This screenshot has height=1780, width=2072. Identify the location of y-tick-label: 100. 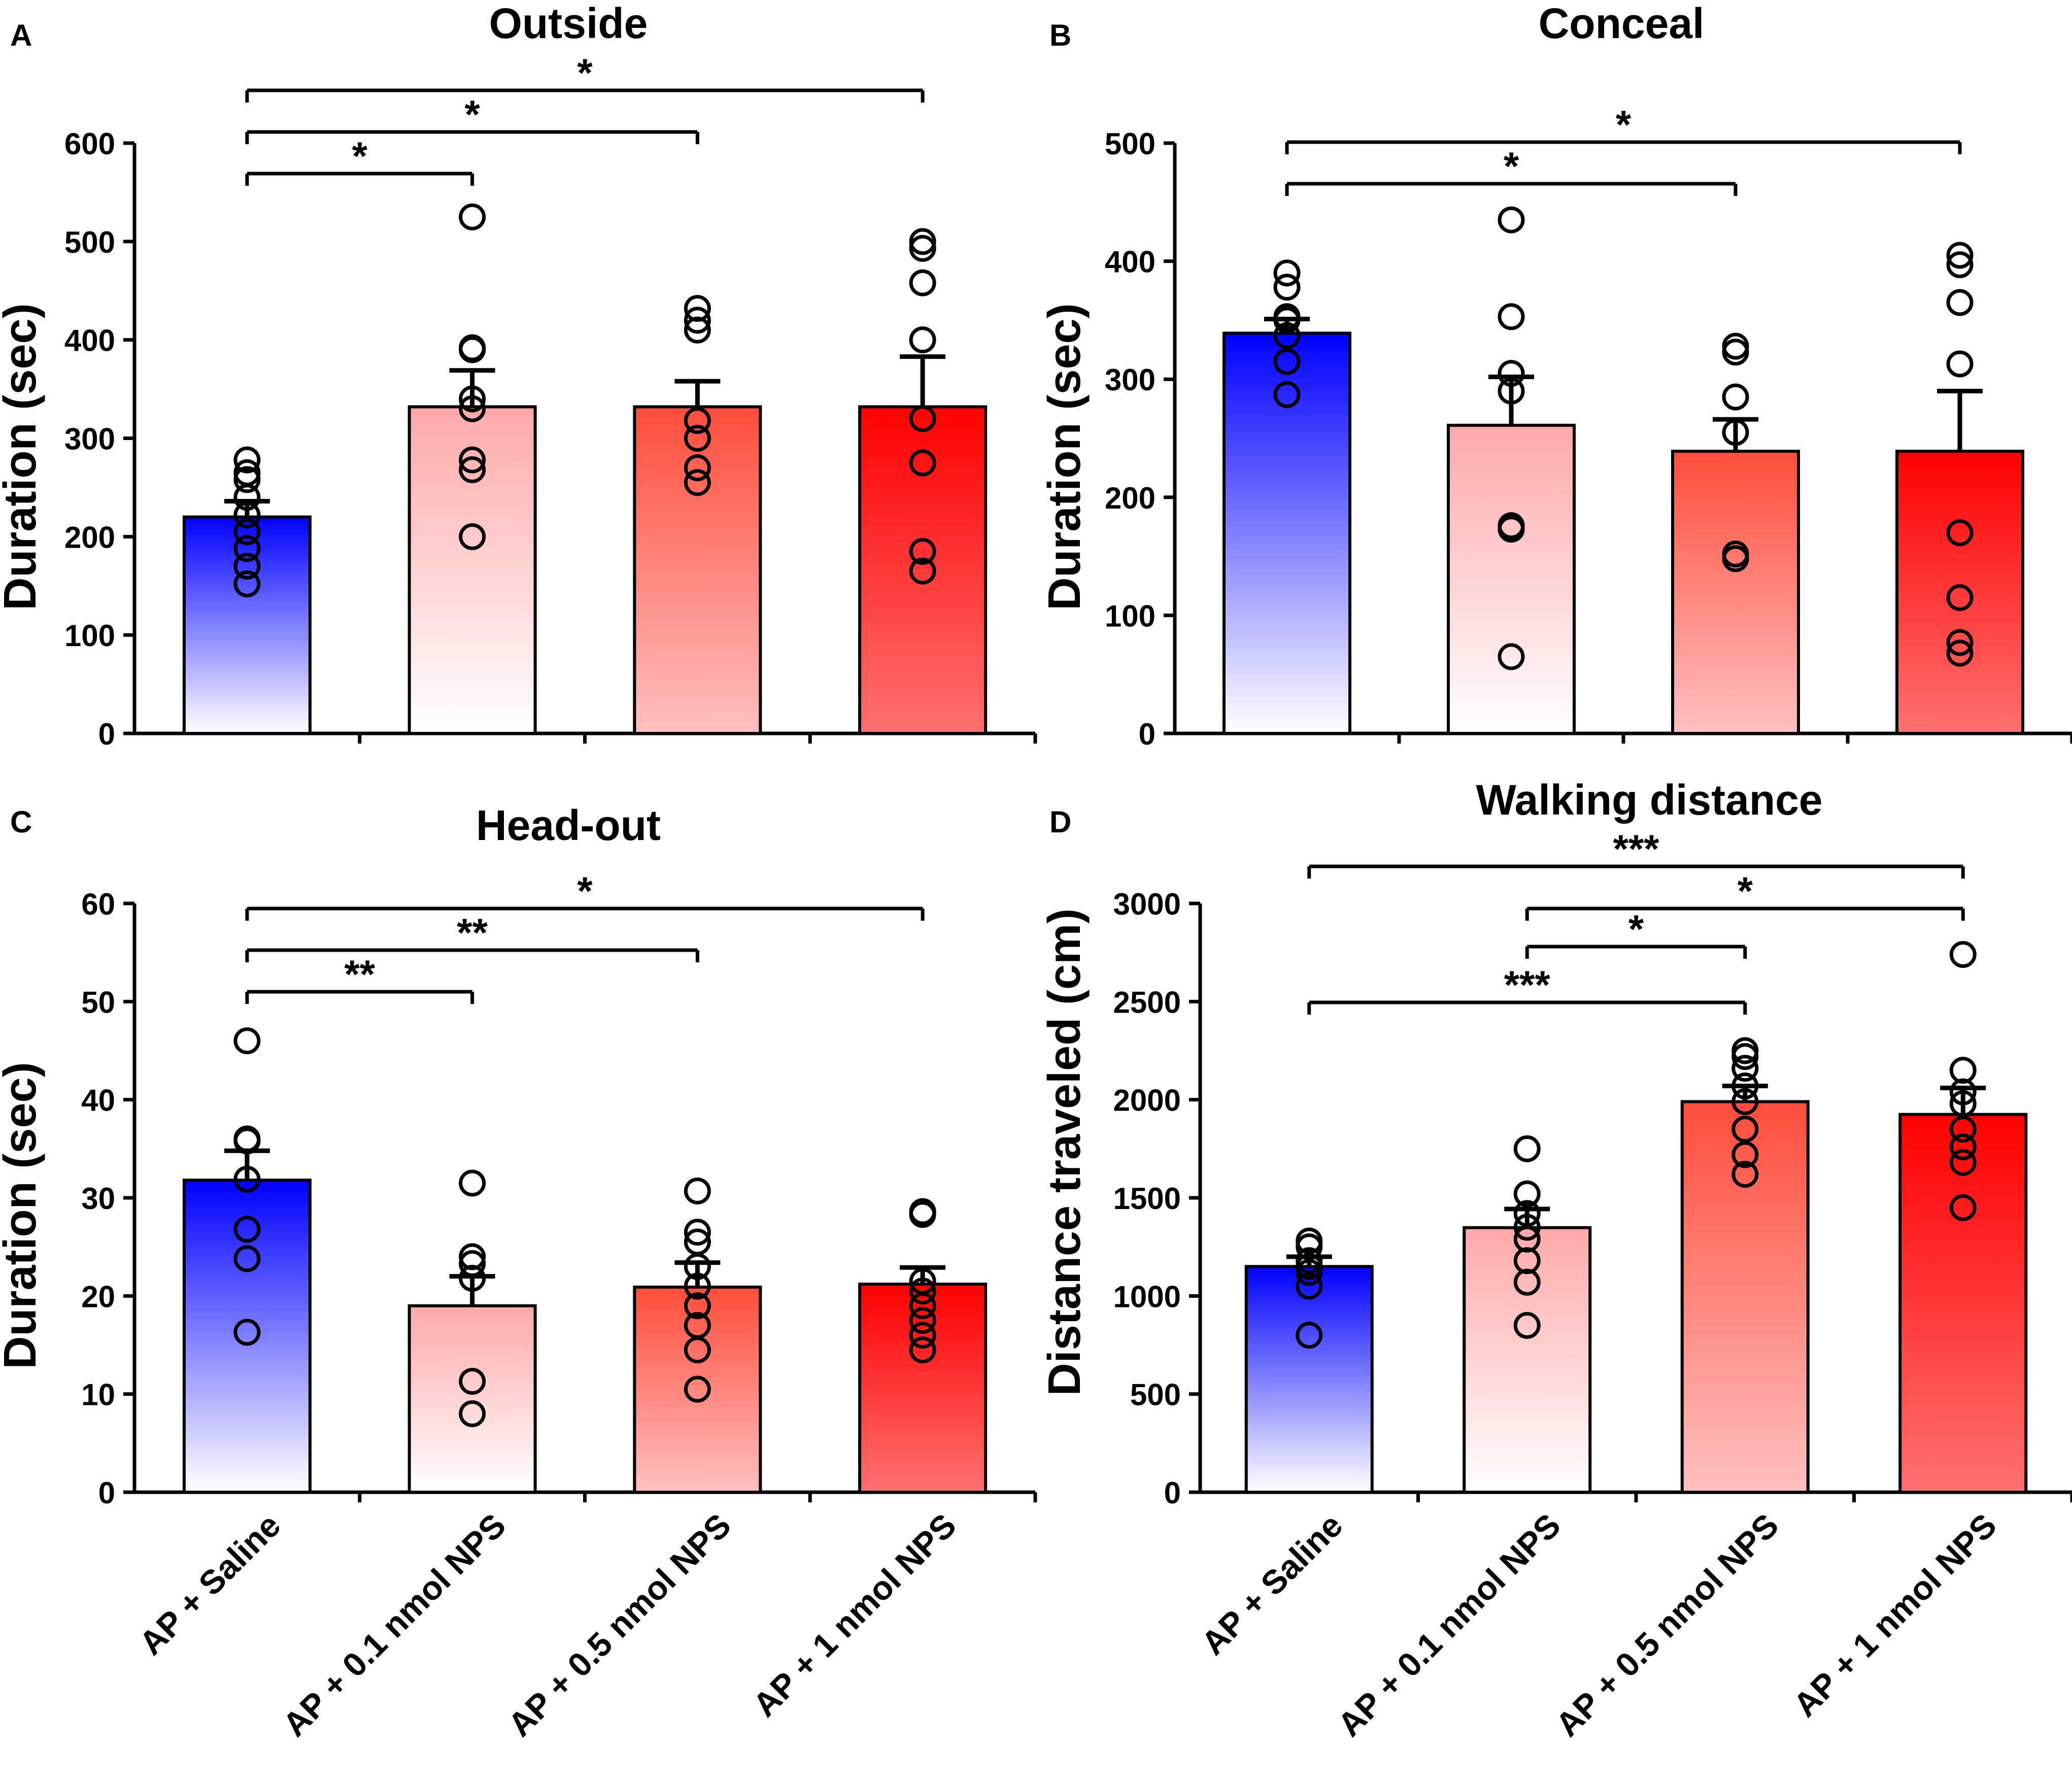
(1130, 616).